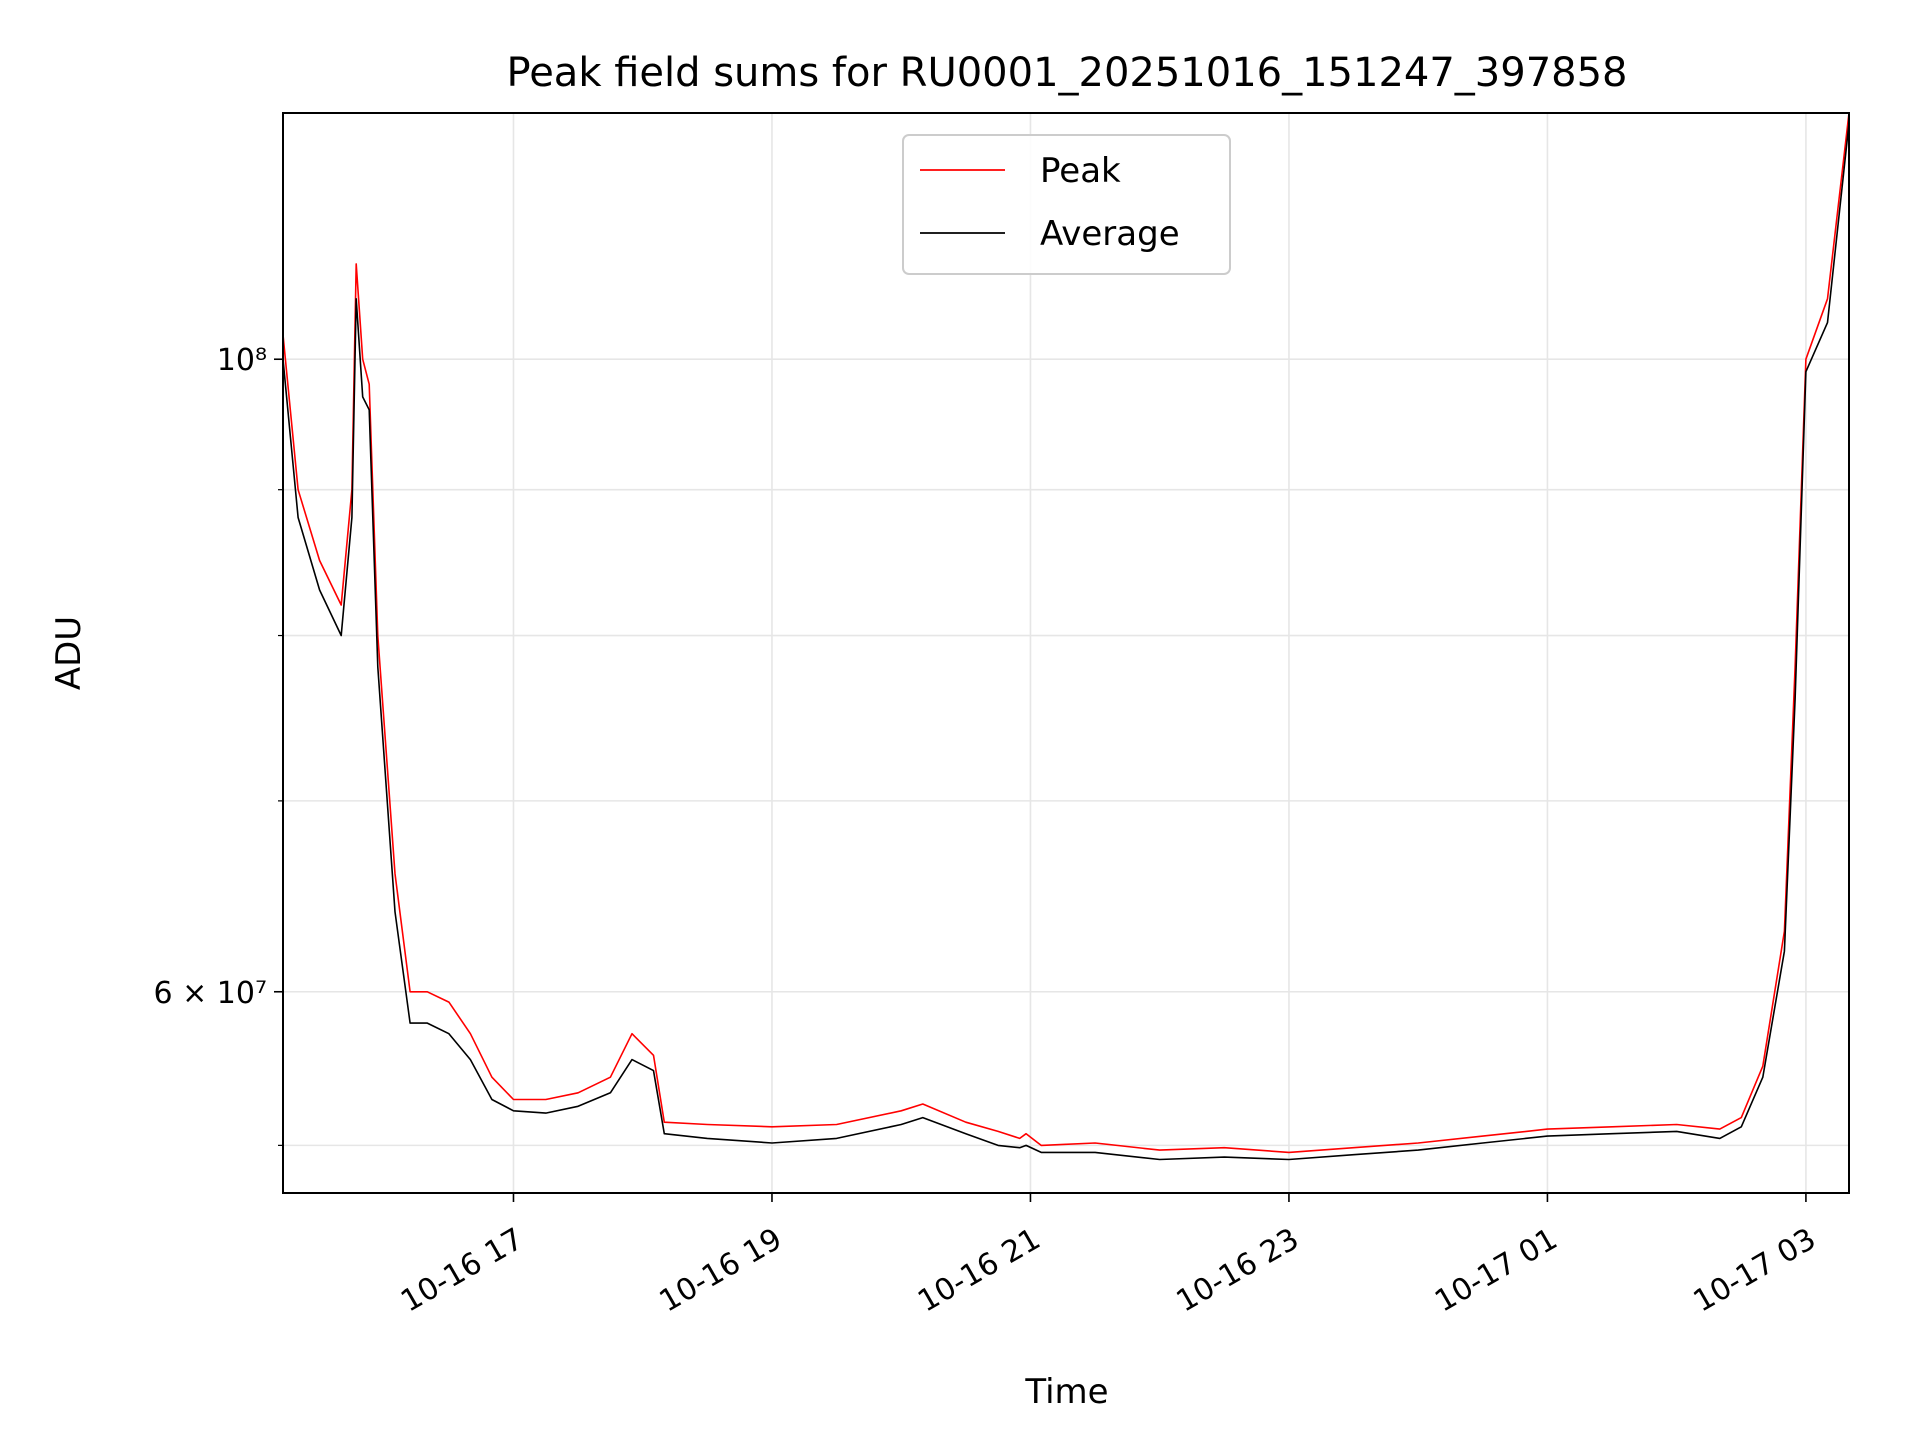 This screenshot has width=1920, height=1440. What do you see at coordinates (69, 653) in the screenshot?
I see `y-axis-label: ADU` at bounding box center [69, 653].